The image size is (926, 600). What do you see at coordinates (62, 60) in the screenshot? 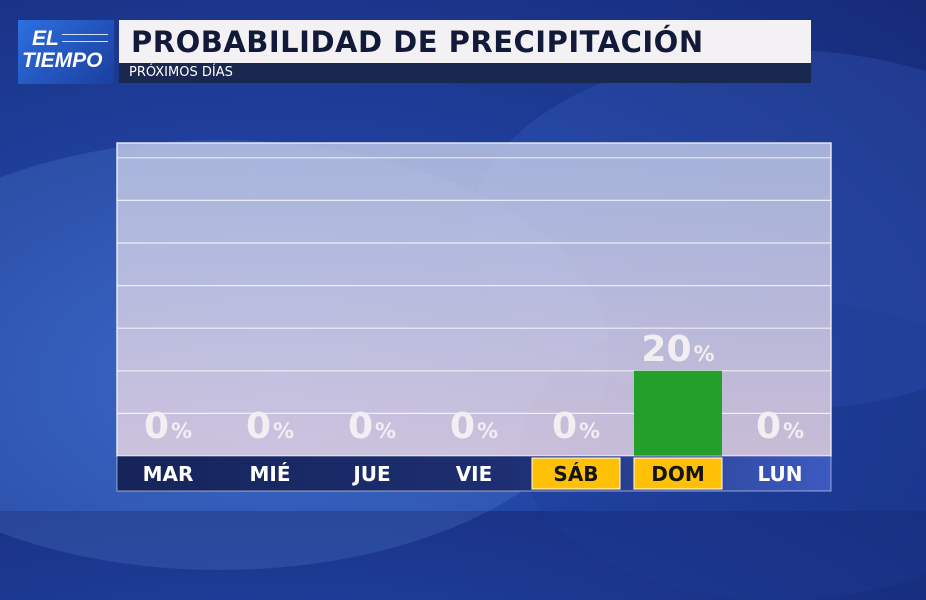
I see `logo-line-2: TIEMPO` at bounding box center [62, 60].